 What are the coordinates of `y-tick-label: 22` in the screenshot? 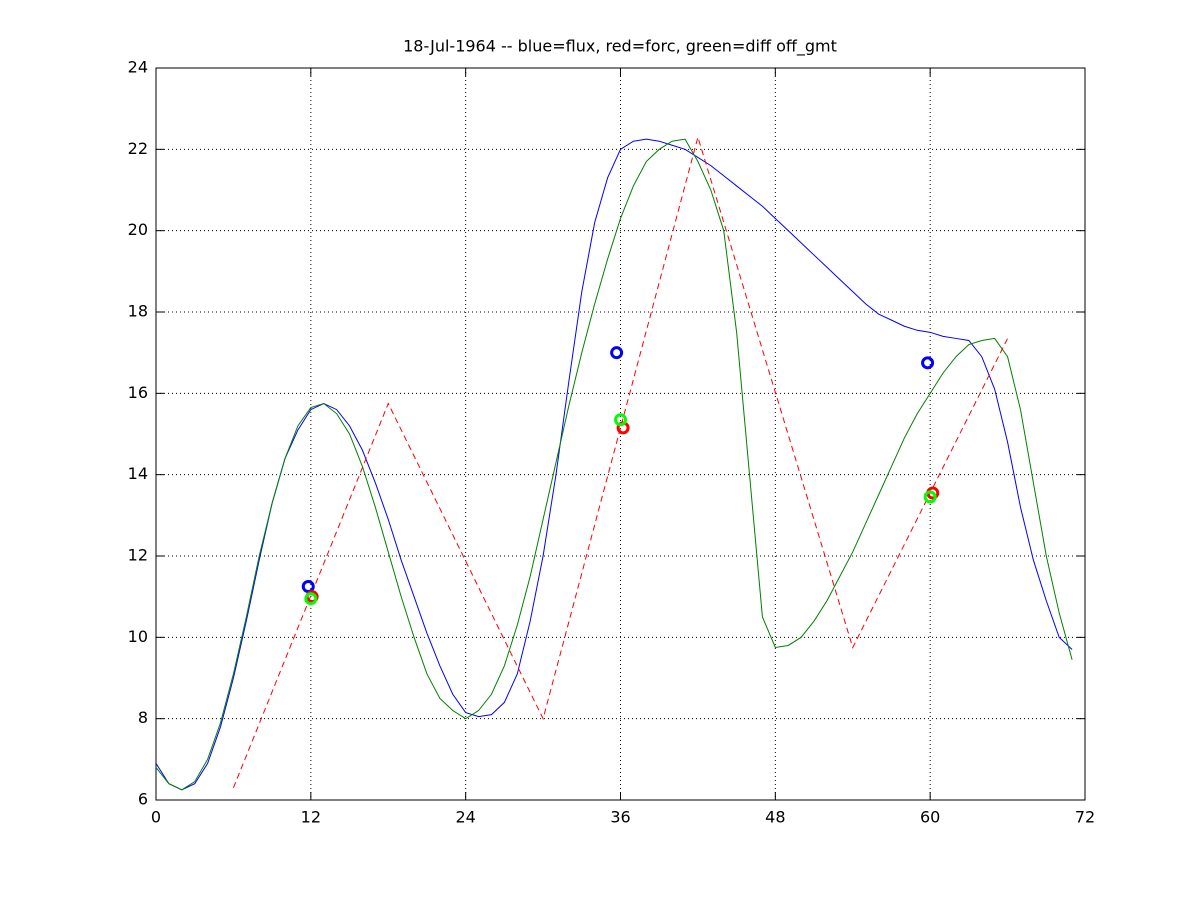 It's located at (138, 148).